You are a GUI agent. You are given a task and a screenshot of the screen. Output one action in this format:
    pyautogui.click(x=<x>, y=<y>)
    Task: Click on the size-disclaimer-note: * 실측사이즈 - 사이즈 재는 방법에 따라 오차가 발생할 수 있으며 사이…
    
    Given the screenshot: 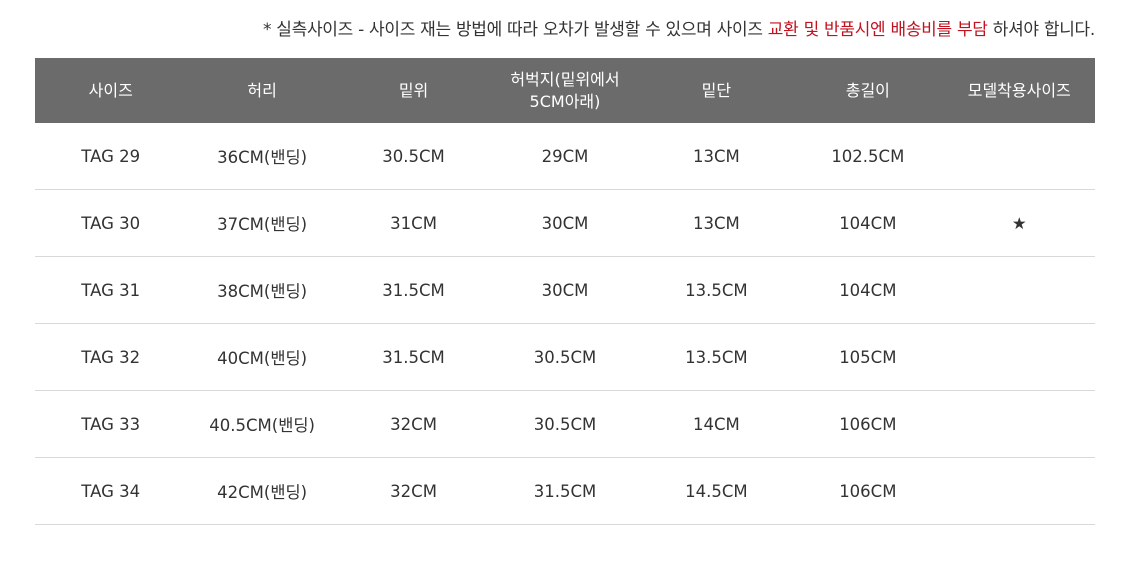 What is the action you would take?
    pyautogui.click(x=679, y=27)
    